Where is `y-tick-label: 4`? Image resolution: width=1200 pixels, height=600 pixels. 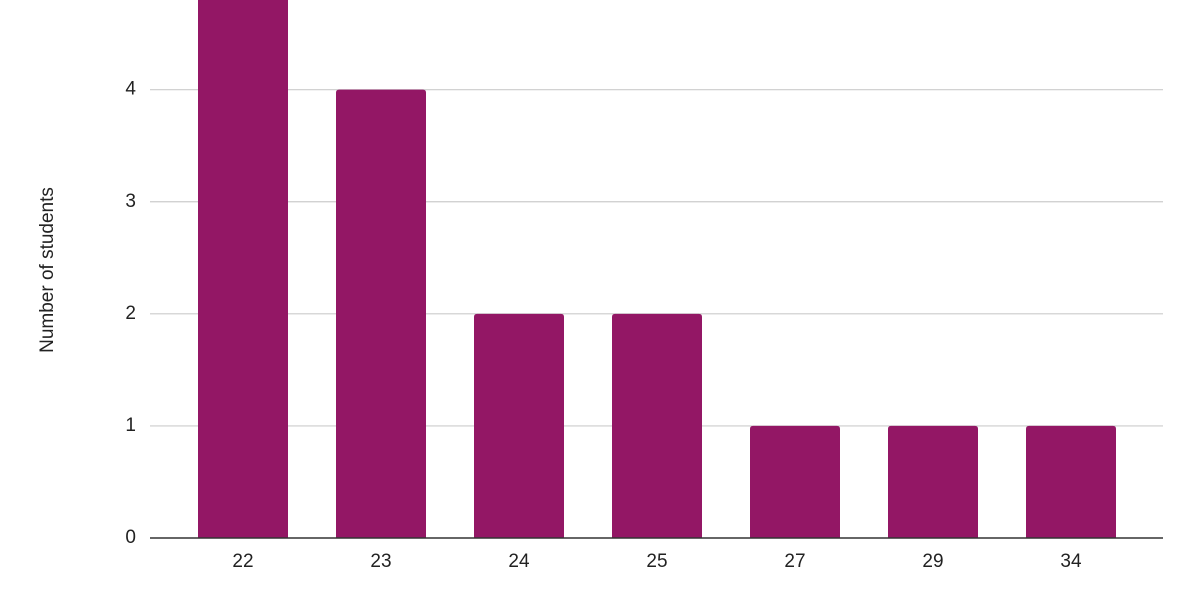 y-tick-label: 4 is located at coordinates (130, 89).